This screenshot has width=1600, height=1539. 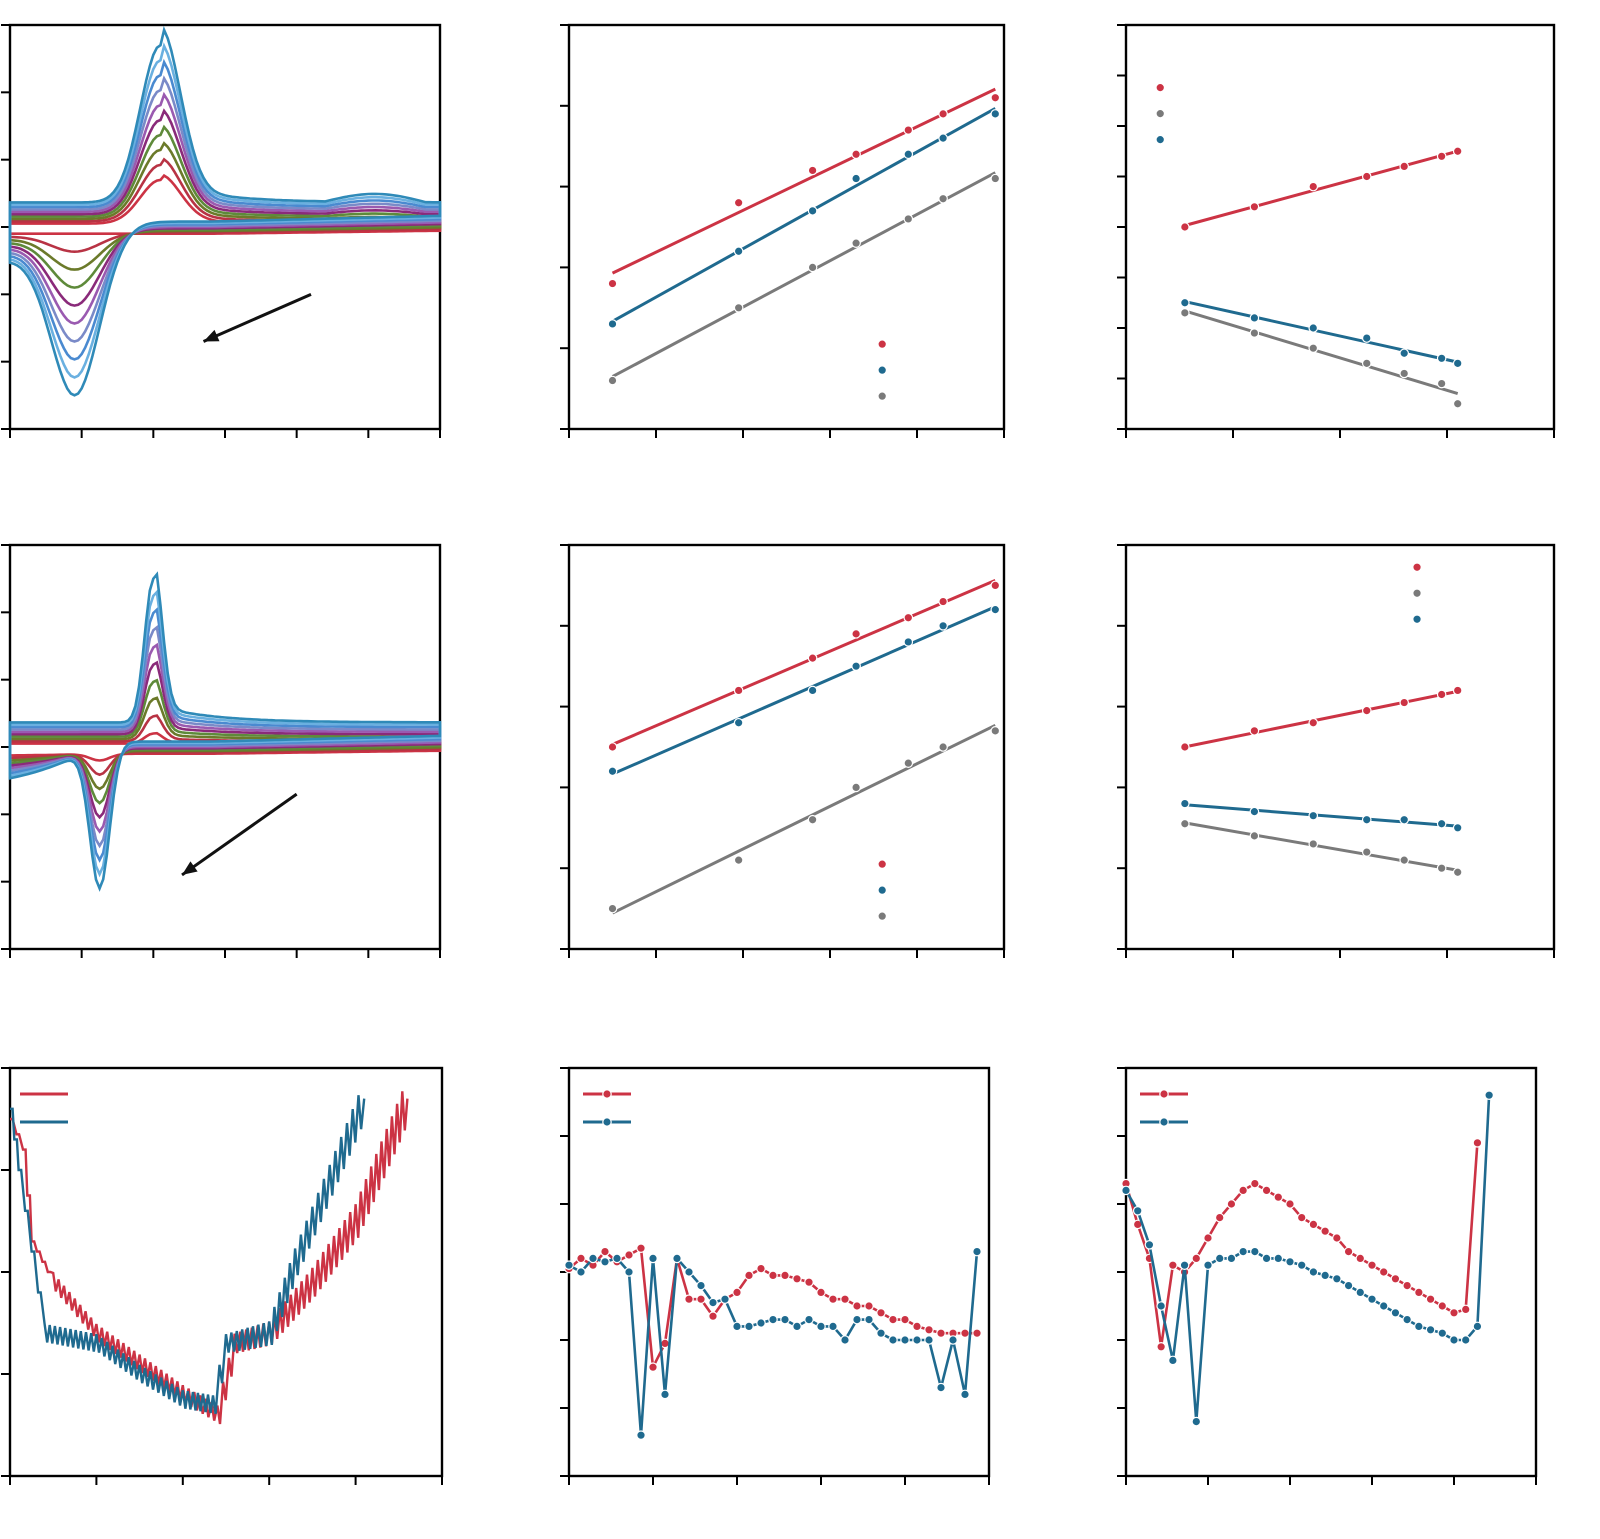 I want to click on cv-panel-middle, so click(x=221, y=750).